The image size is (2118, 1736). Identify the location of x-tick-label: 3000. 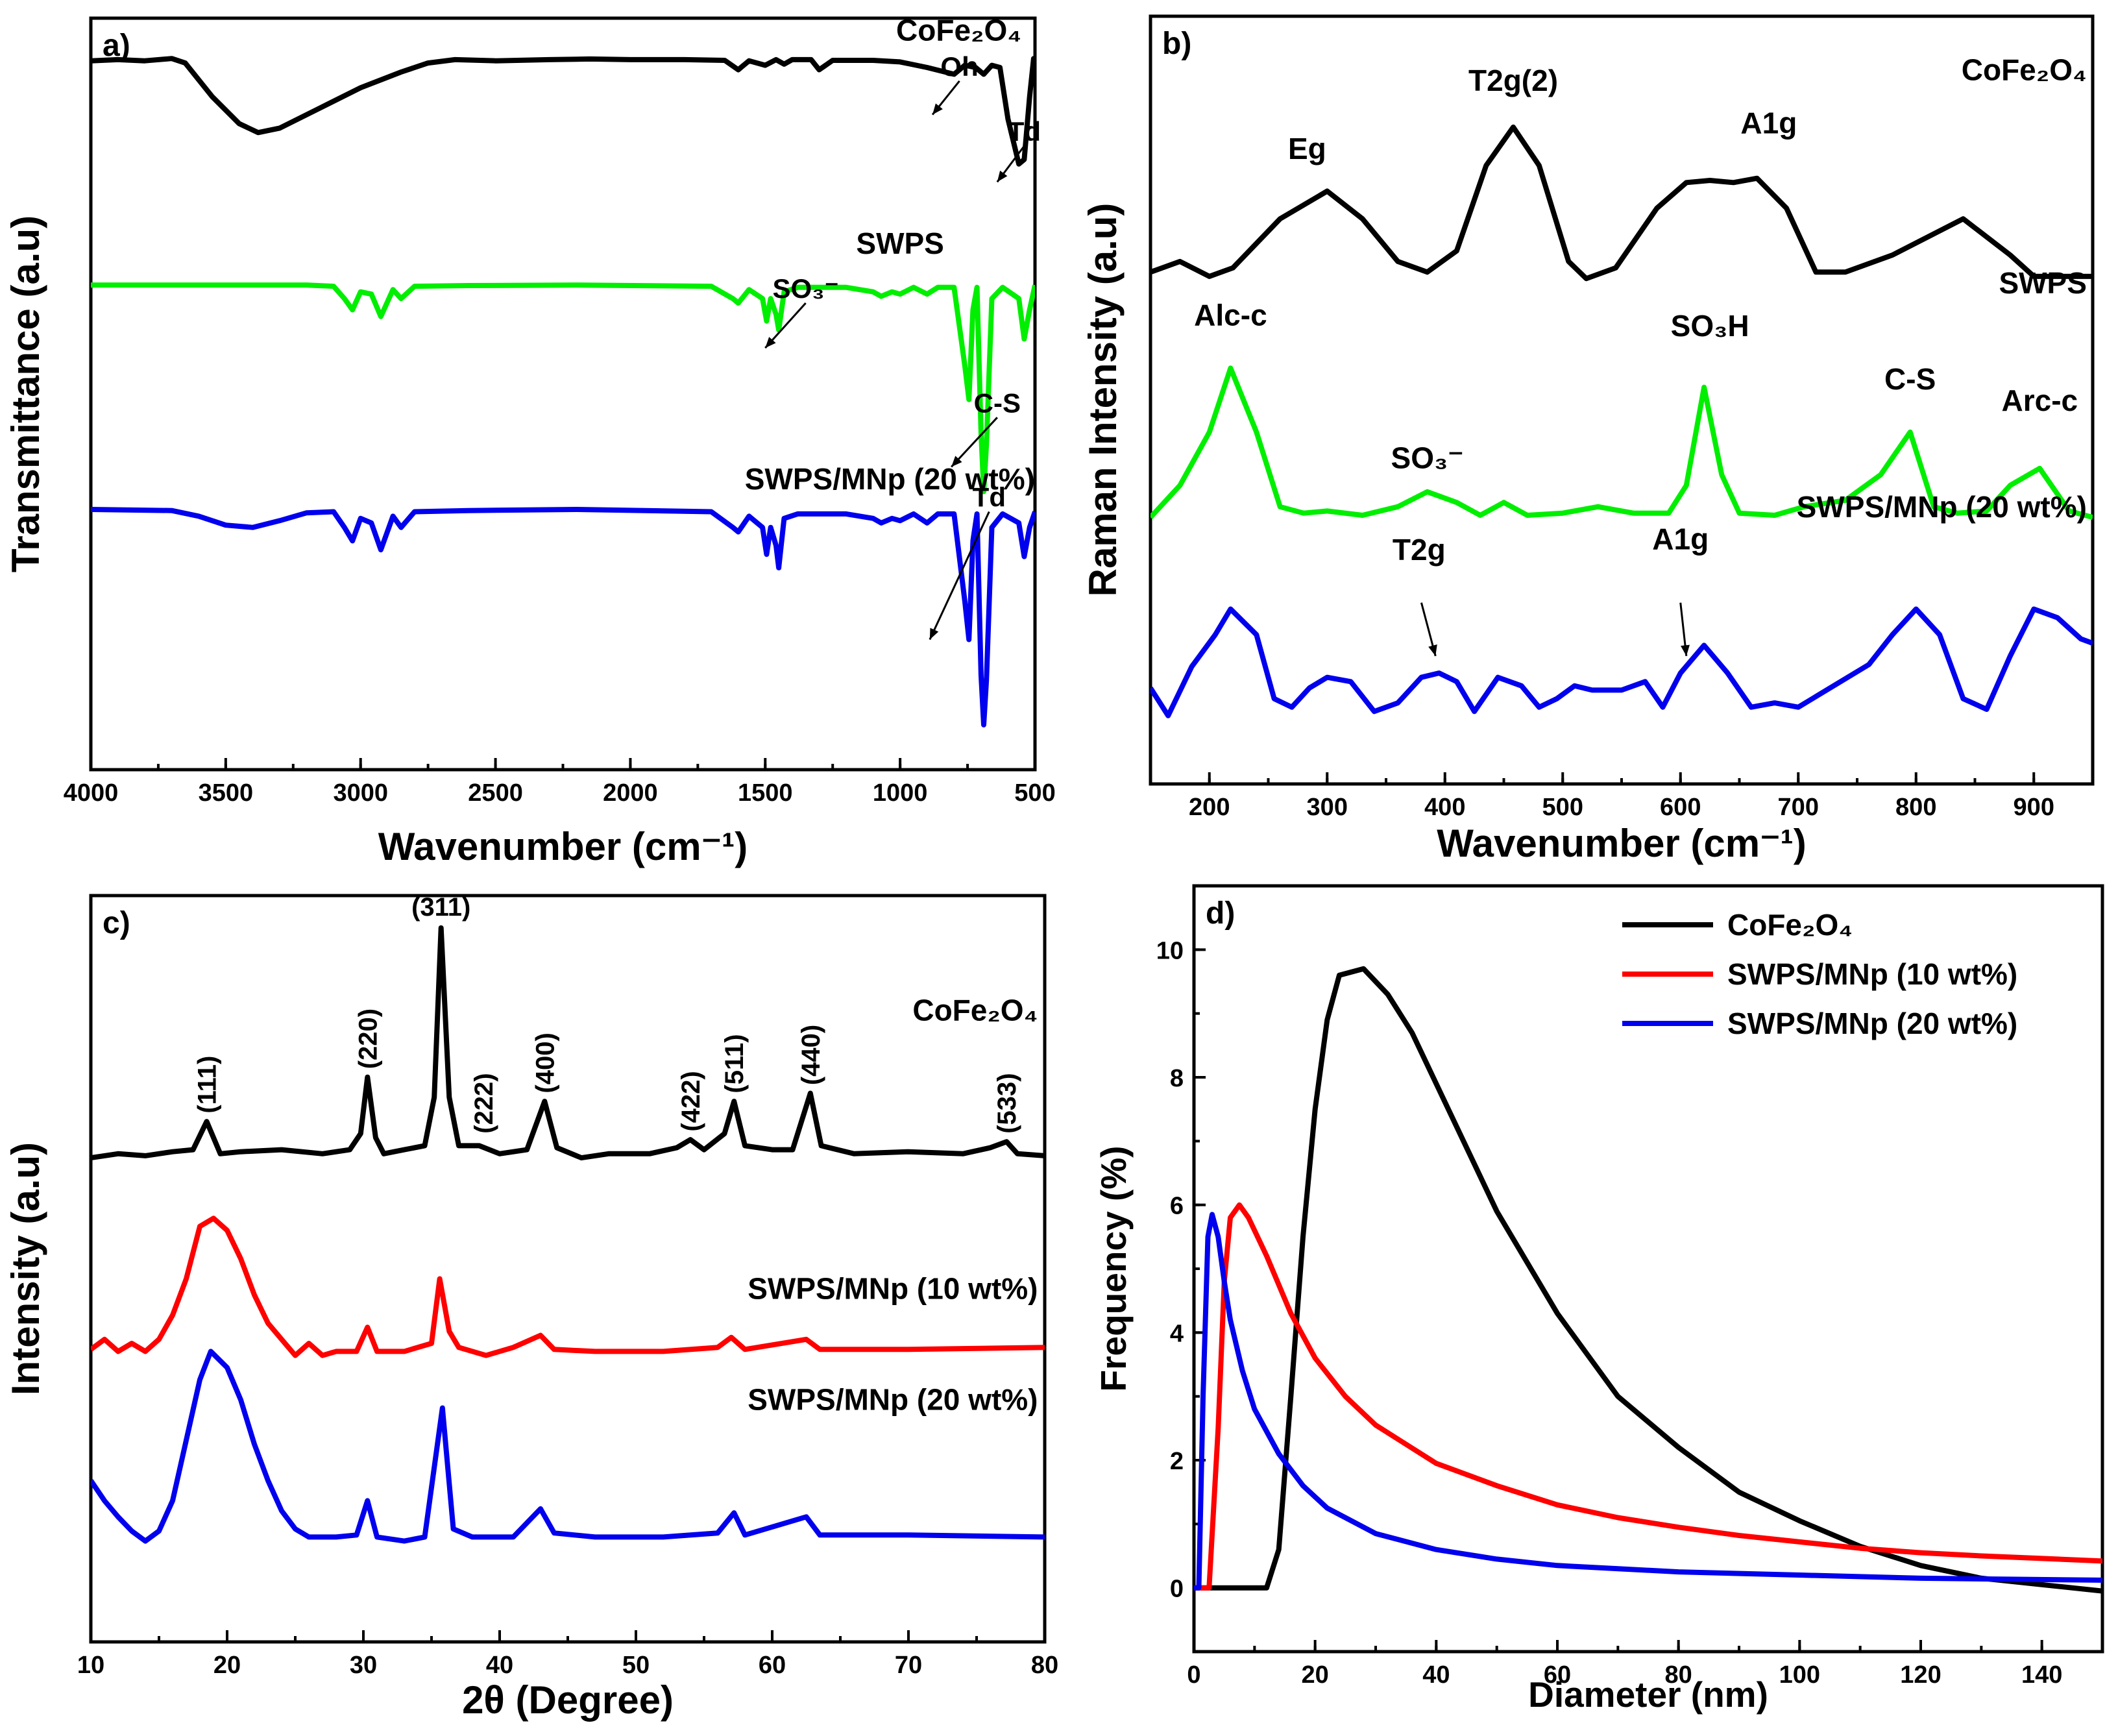
(360, 793).